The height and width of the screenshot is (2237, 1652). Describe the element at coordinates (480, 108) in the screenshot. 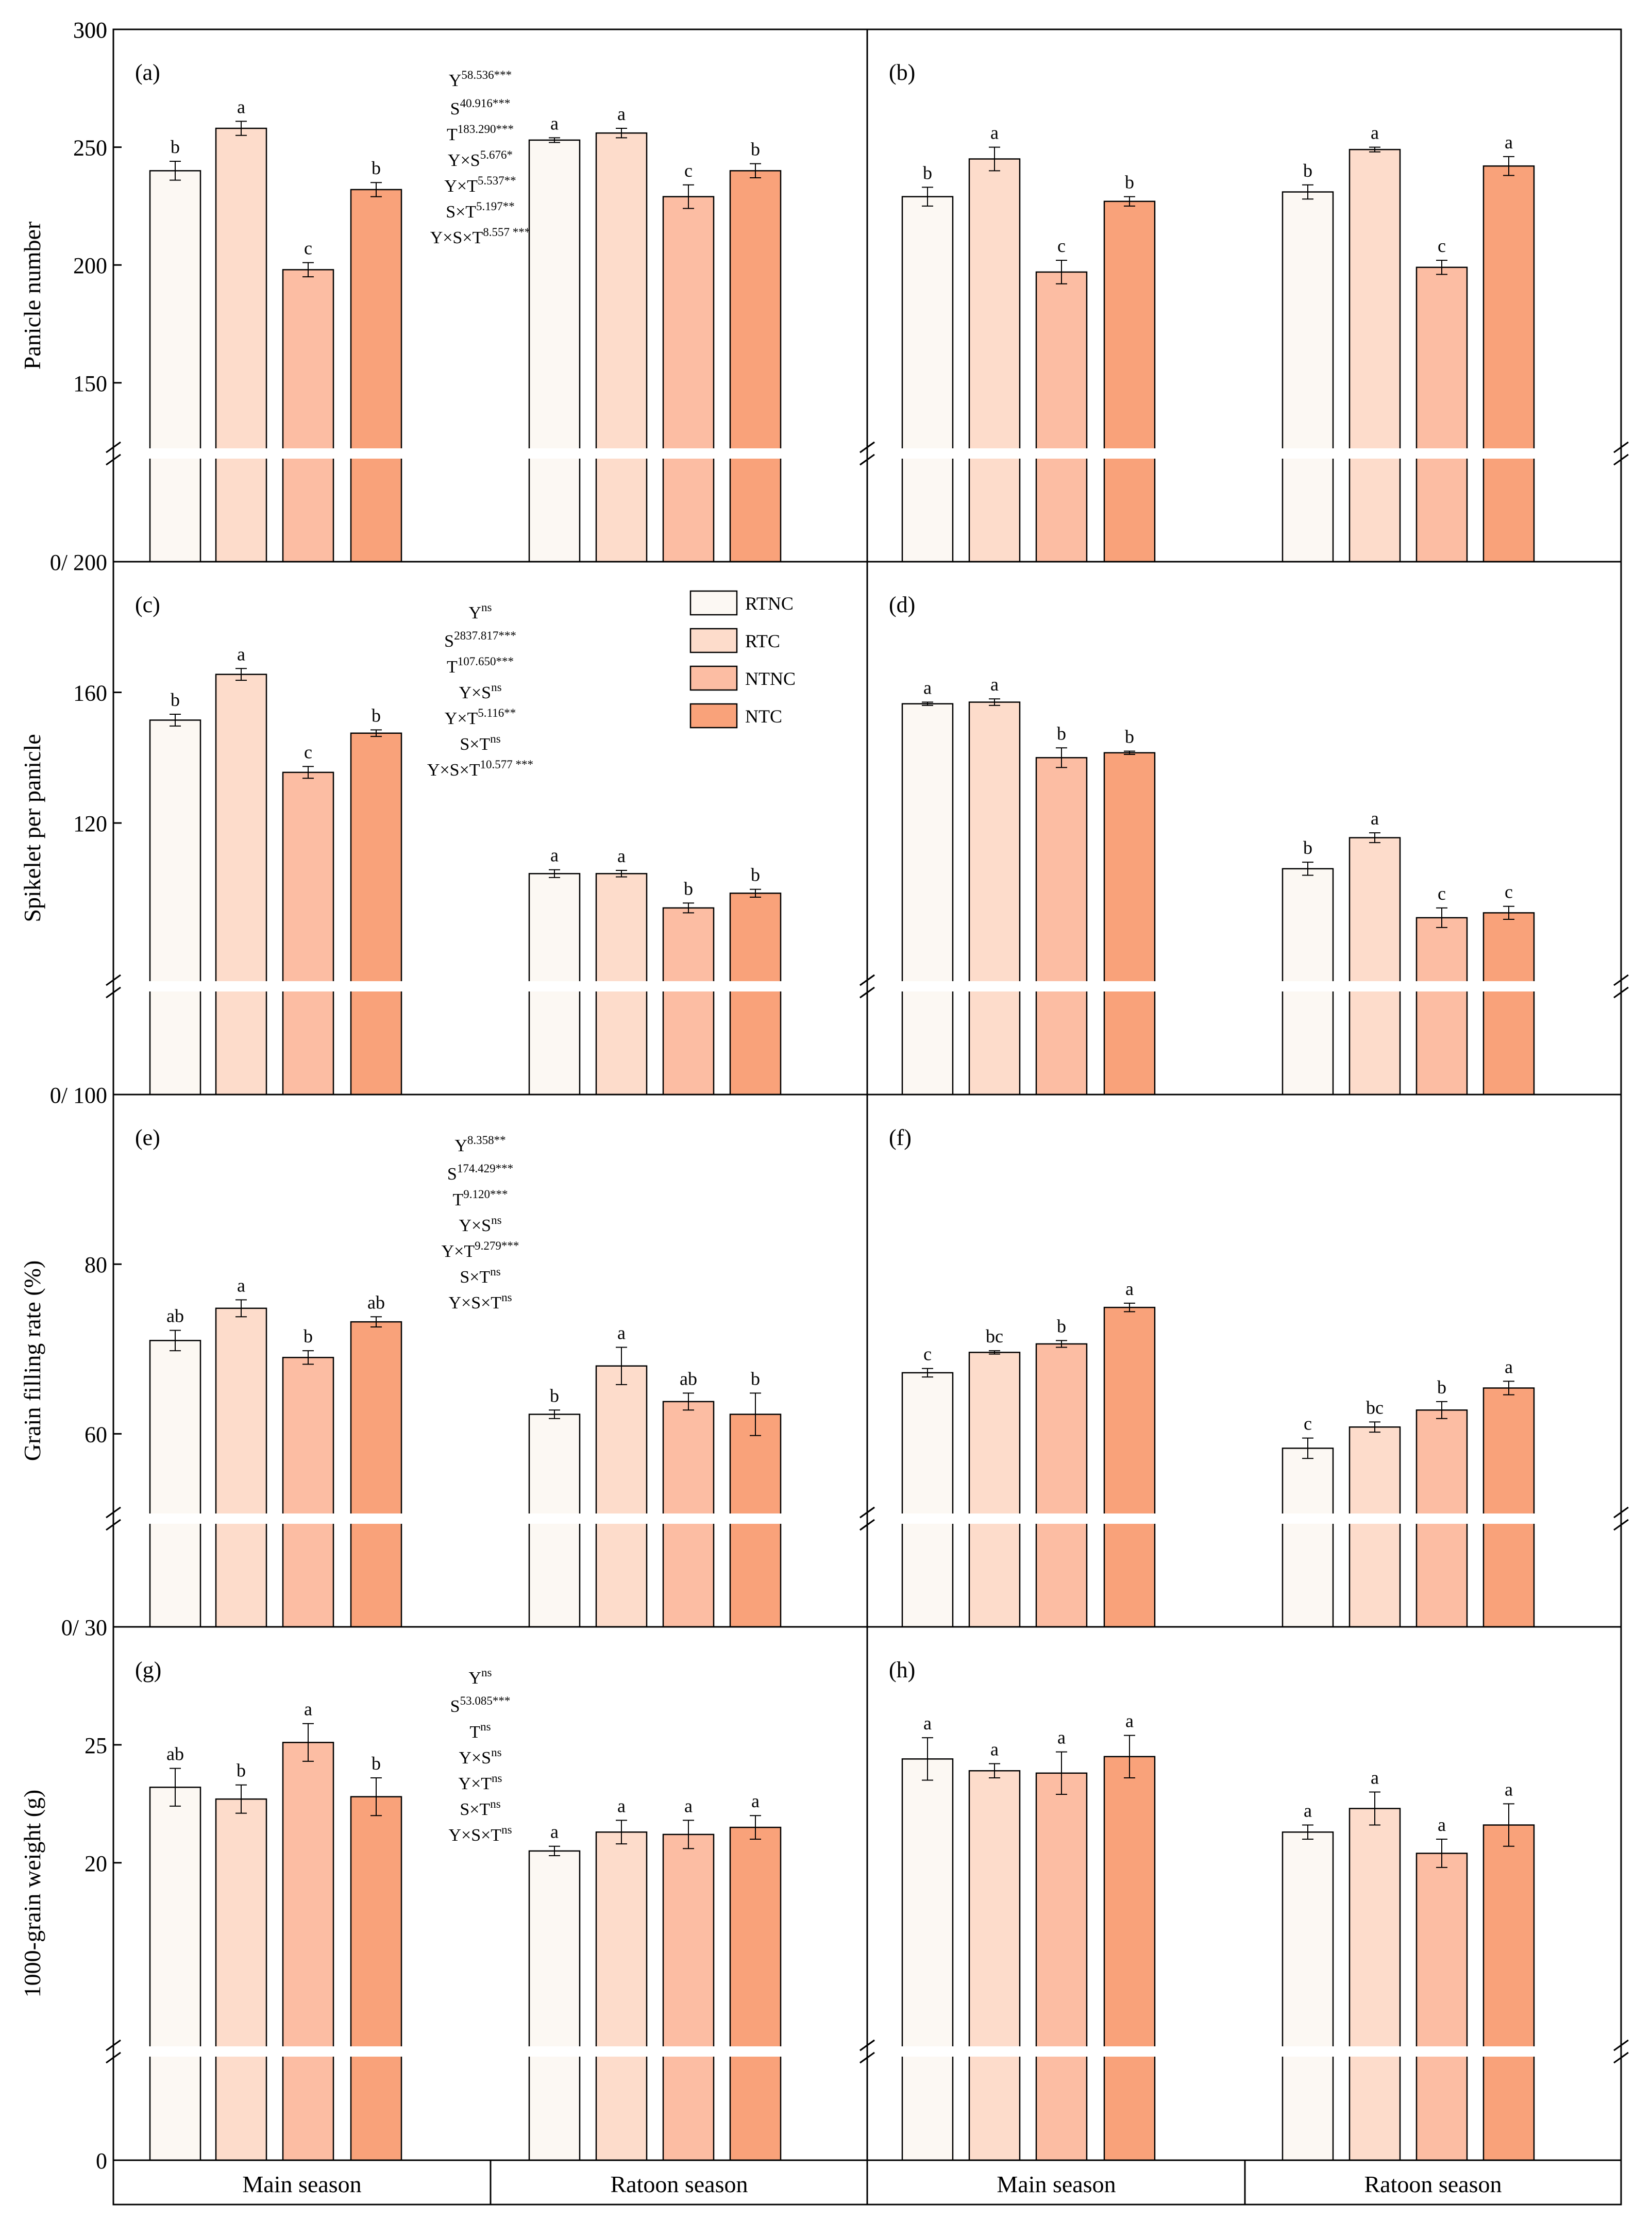

I see `panel-a-anova-term: S40.916***` at that location.